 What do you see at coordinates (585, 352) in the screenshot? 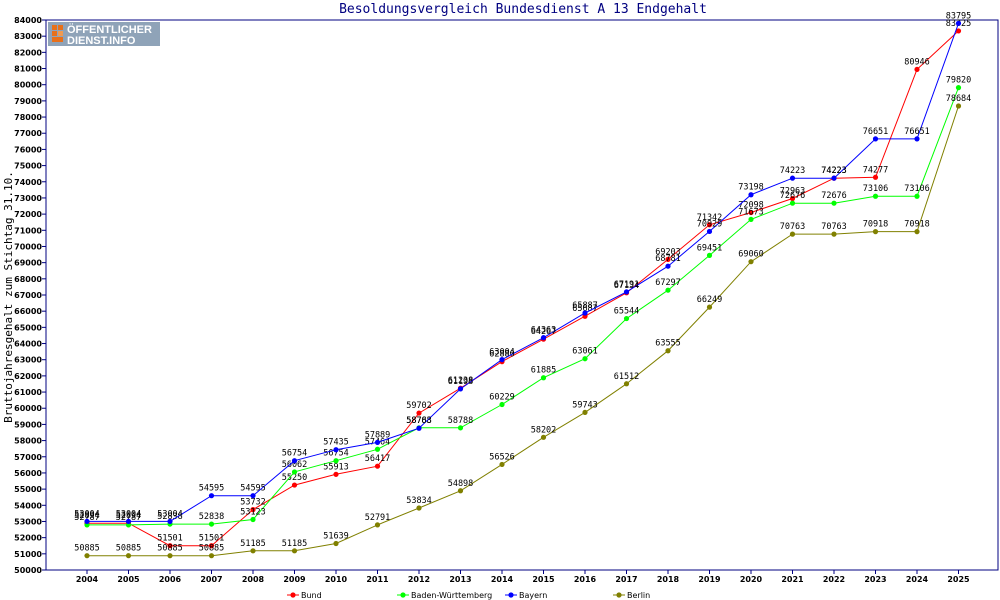
I see `data-label: 63061` at bounding box center [585, 352].